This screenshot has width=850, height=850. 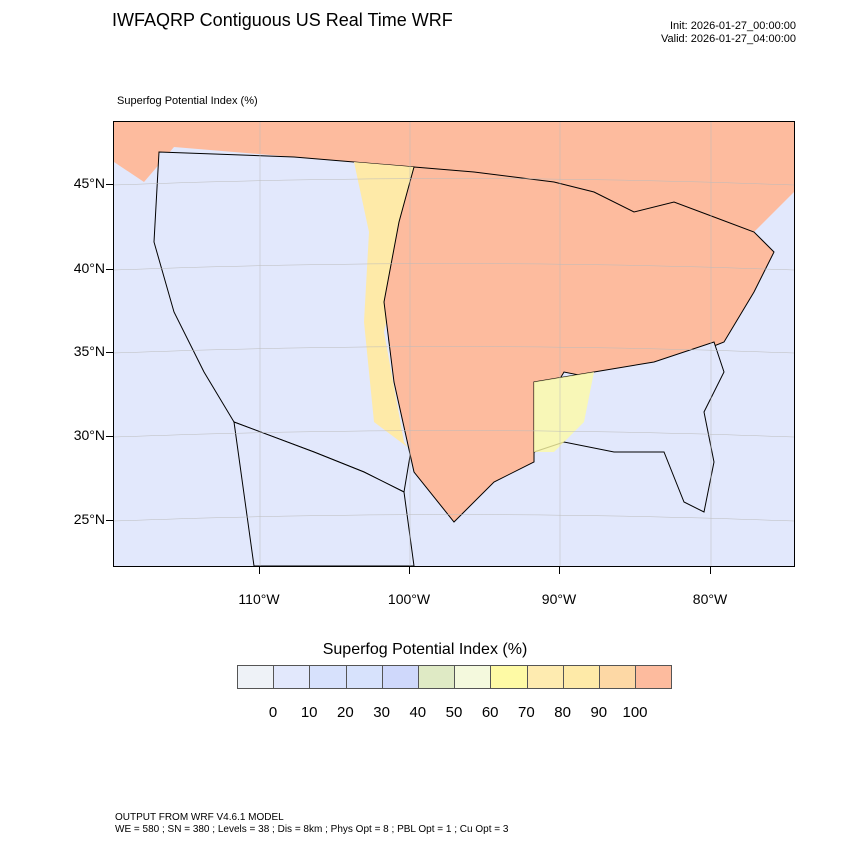 I want to click on lat-label: 25°N, so click(x=89, y=519).